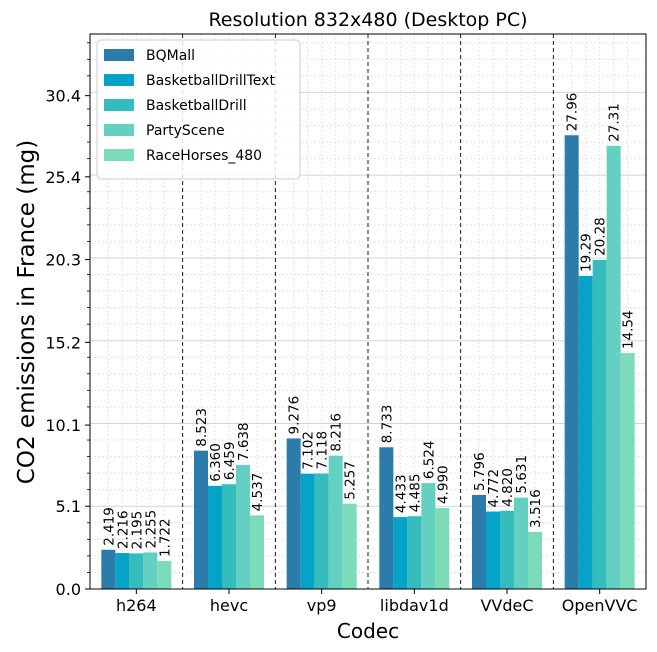 This screenshot has width=657, height=652. I want to click on data-label: 8.523, so click(202, 427).